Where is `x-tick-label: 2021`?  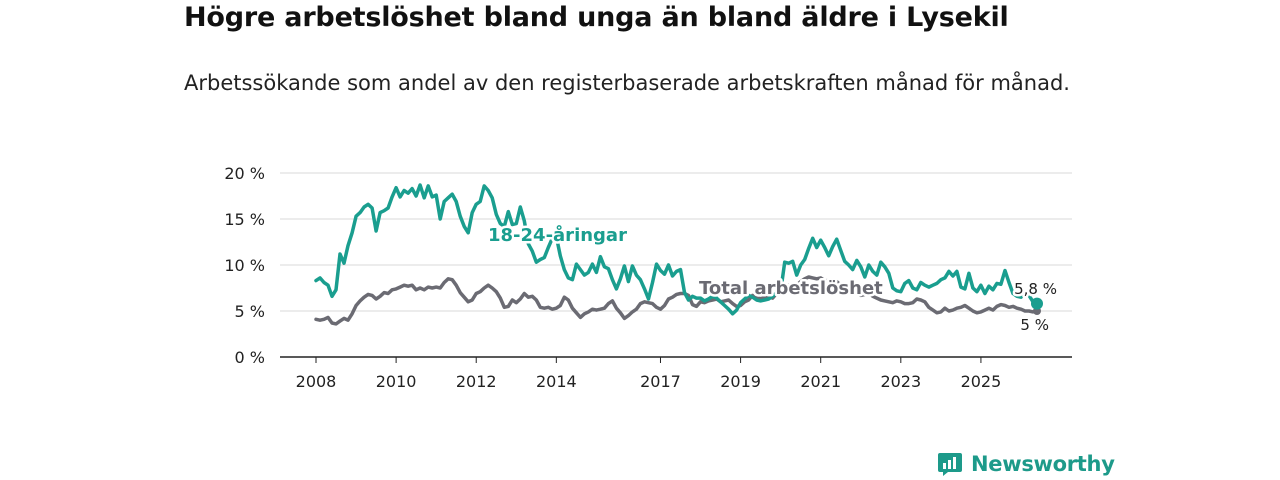
x-tick-label: 2021 is located at coordinates (820, 381).